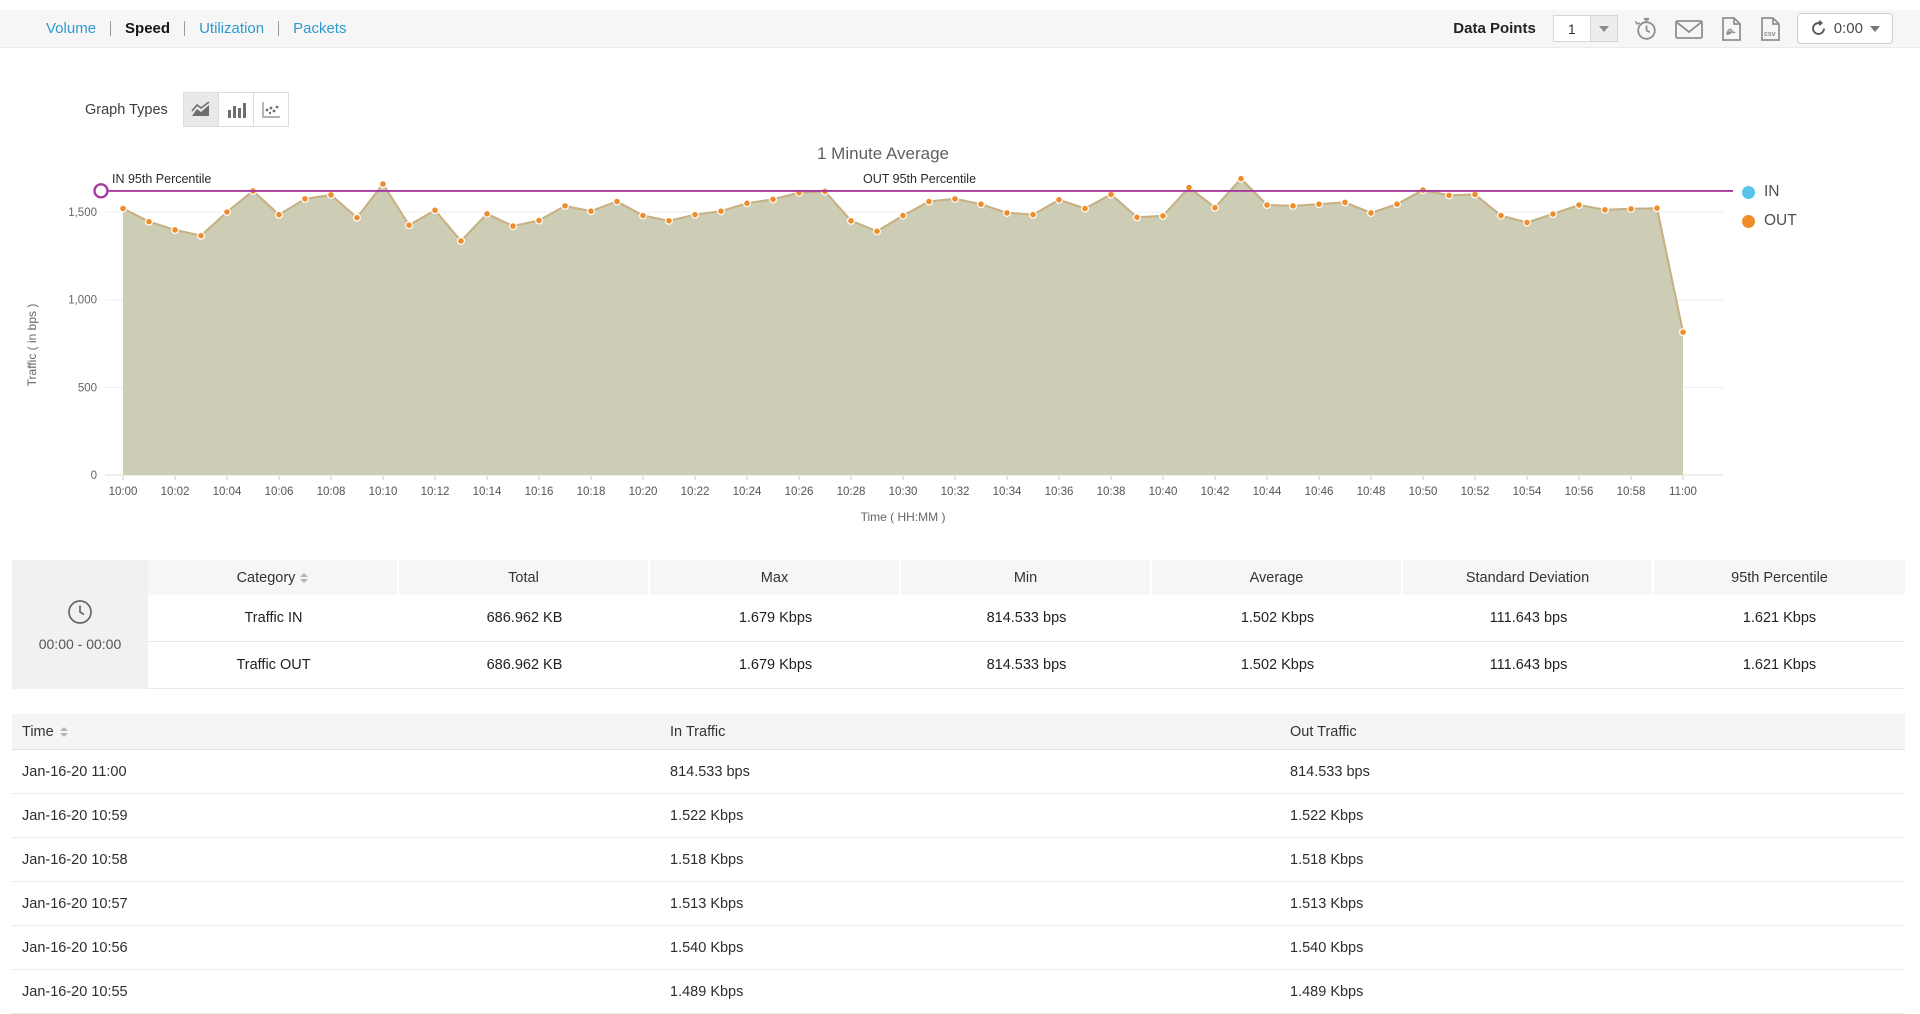 This screenshot has height=1014, width=1920. I want to click on x-tick-label: 10:38, so click(1111, 492).